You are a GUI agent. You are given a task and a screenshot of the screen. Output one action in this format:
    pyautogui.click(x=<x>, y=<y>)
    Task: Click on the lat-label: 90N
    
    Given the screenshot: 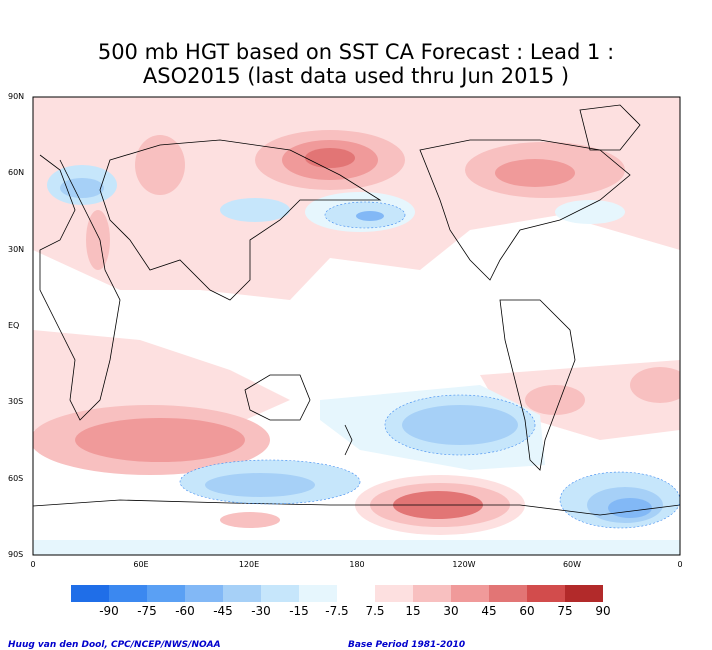 What is the action you would take?
    pyautogui.click(x=16, y=96)
    